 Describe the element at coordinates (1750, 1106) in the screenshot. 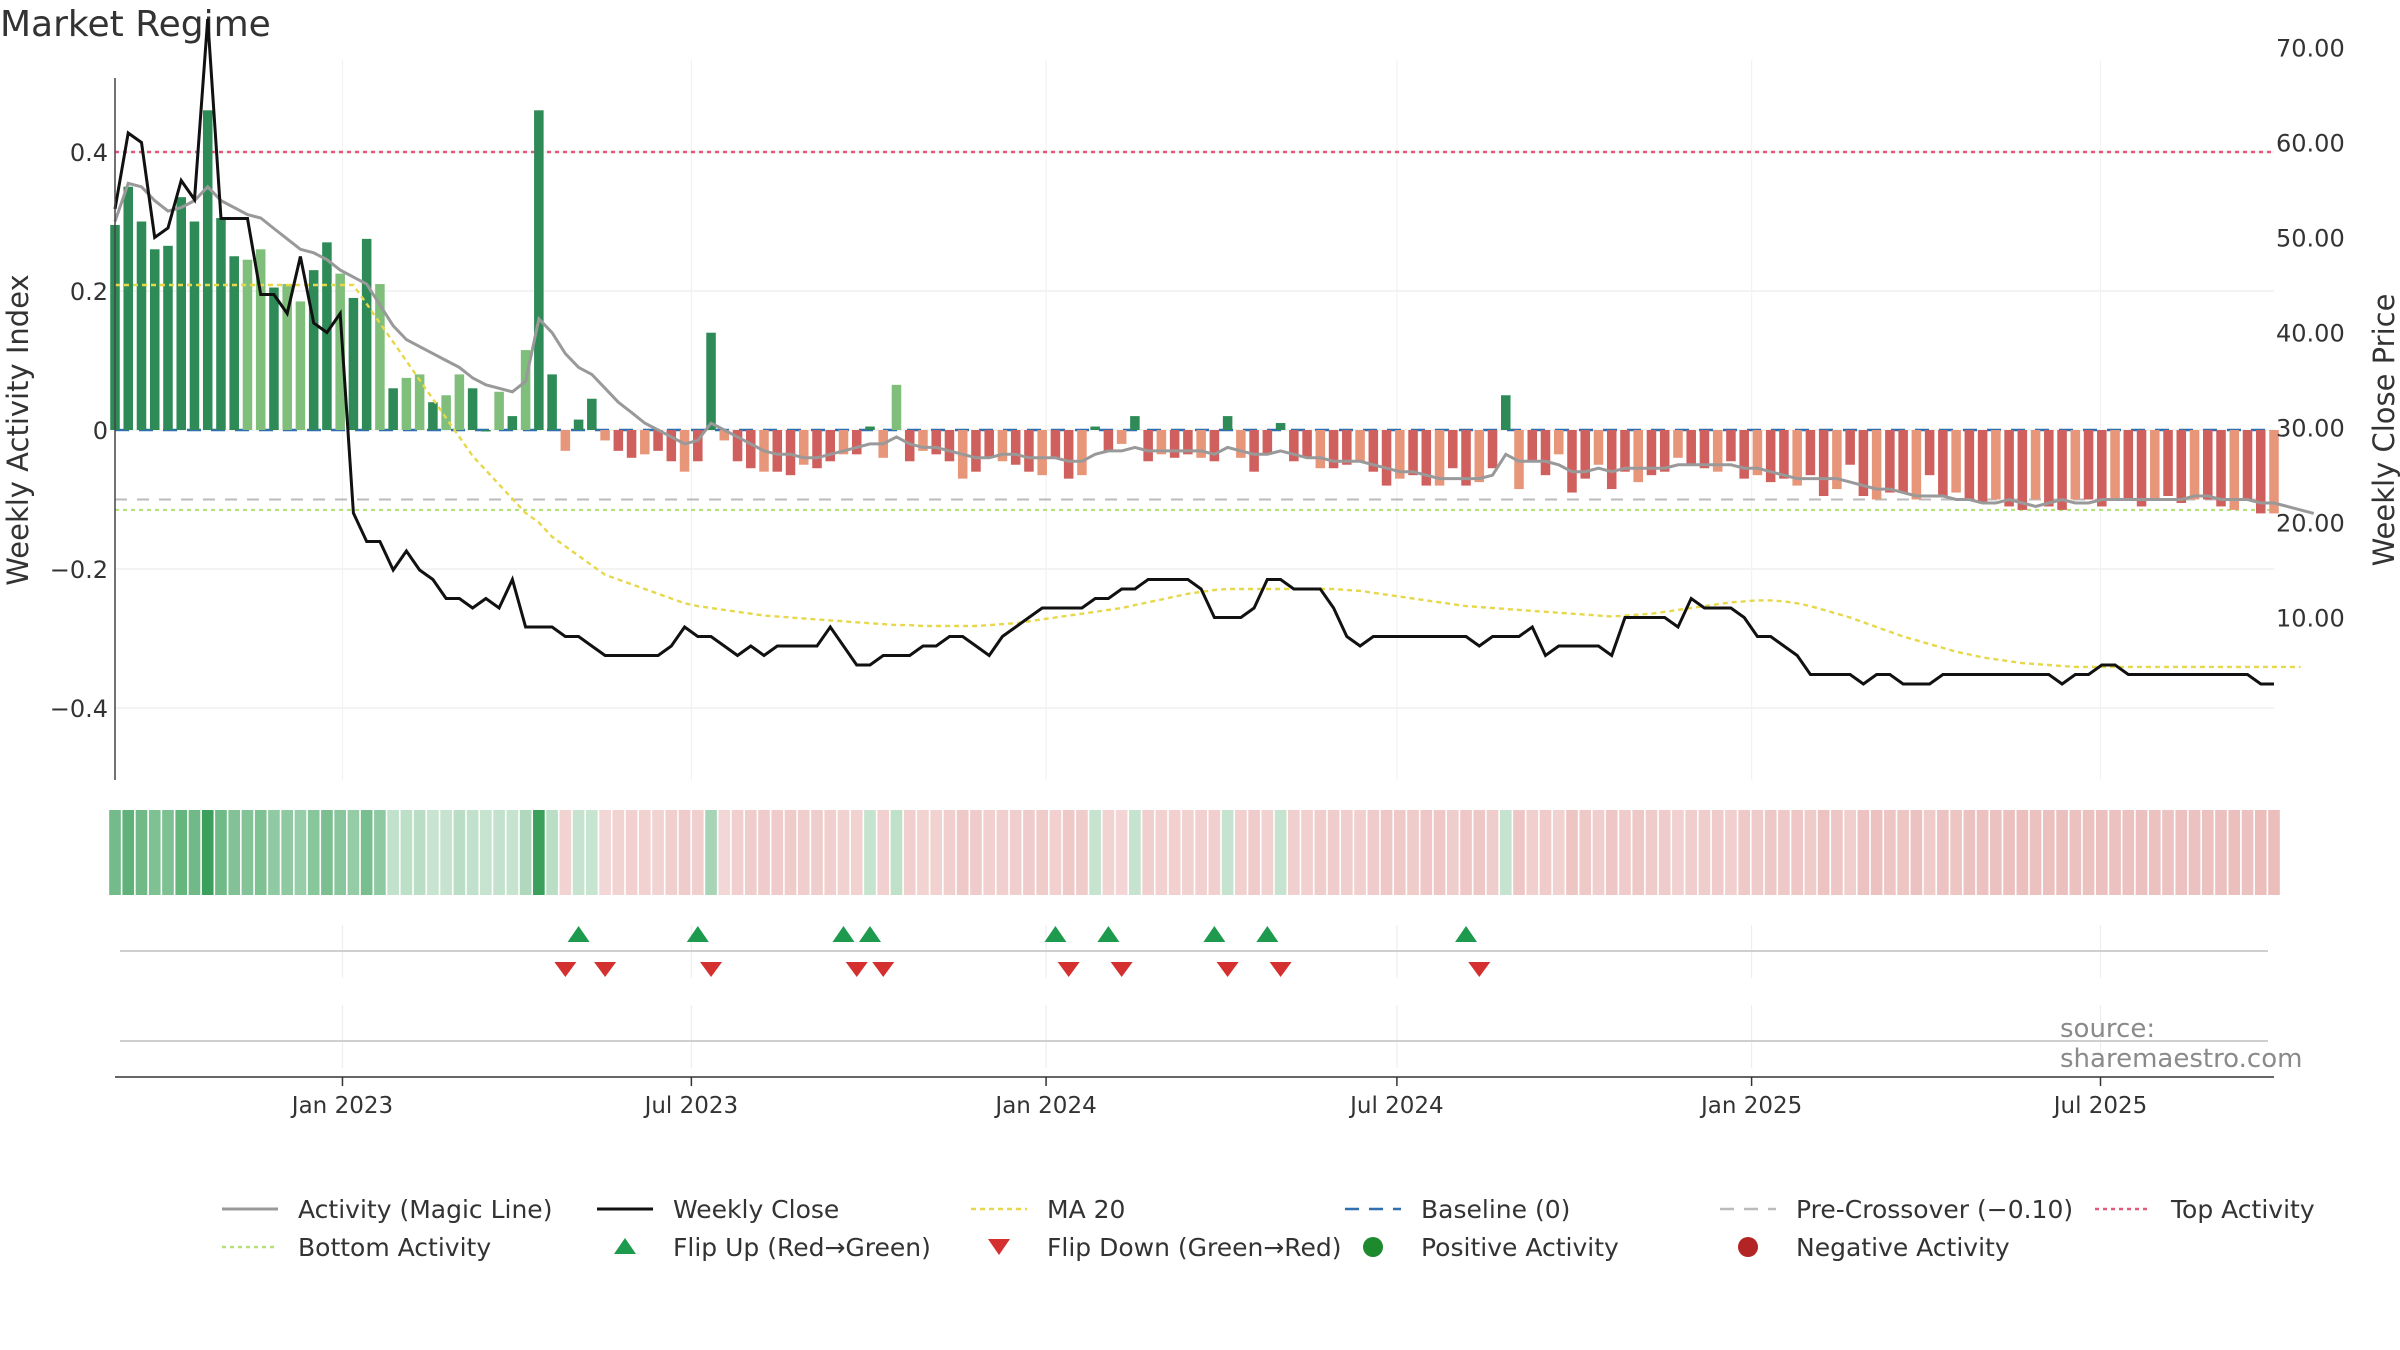

I see `x-tick-label: Jan 2025` at that location.